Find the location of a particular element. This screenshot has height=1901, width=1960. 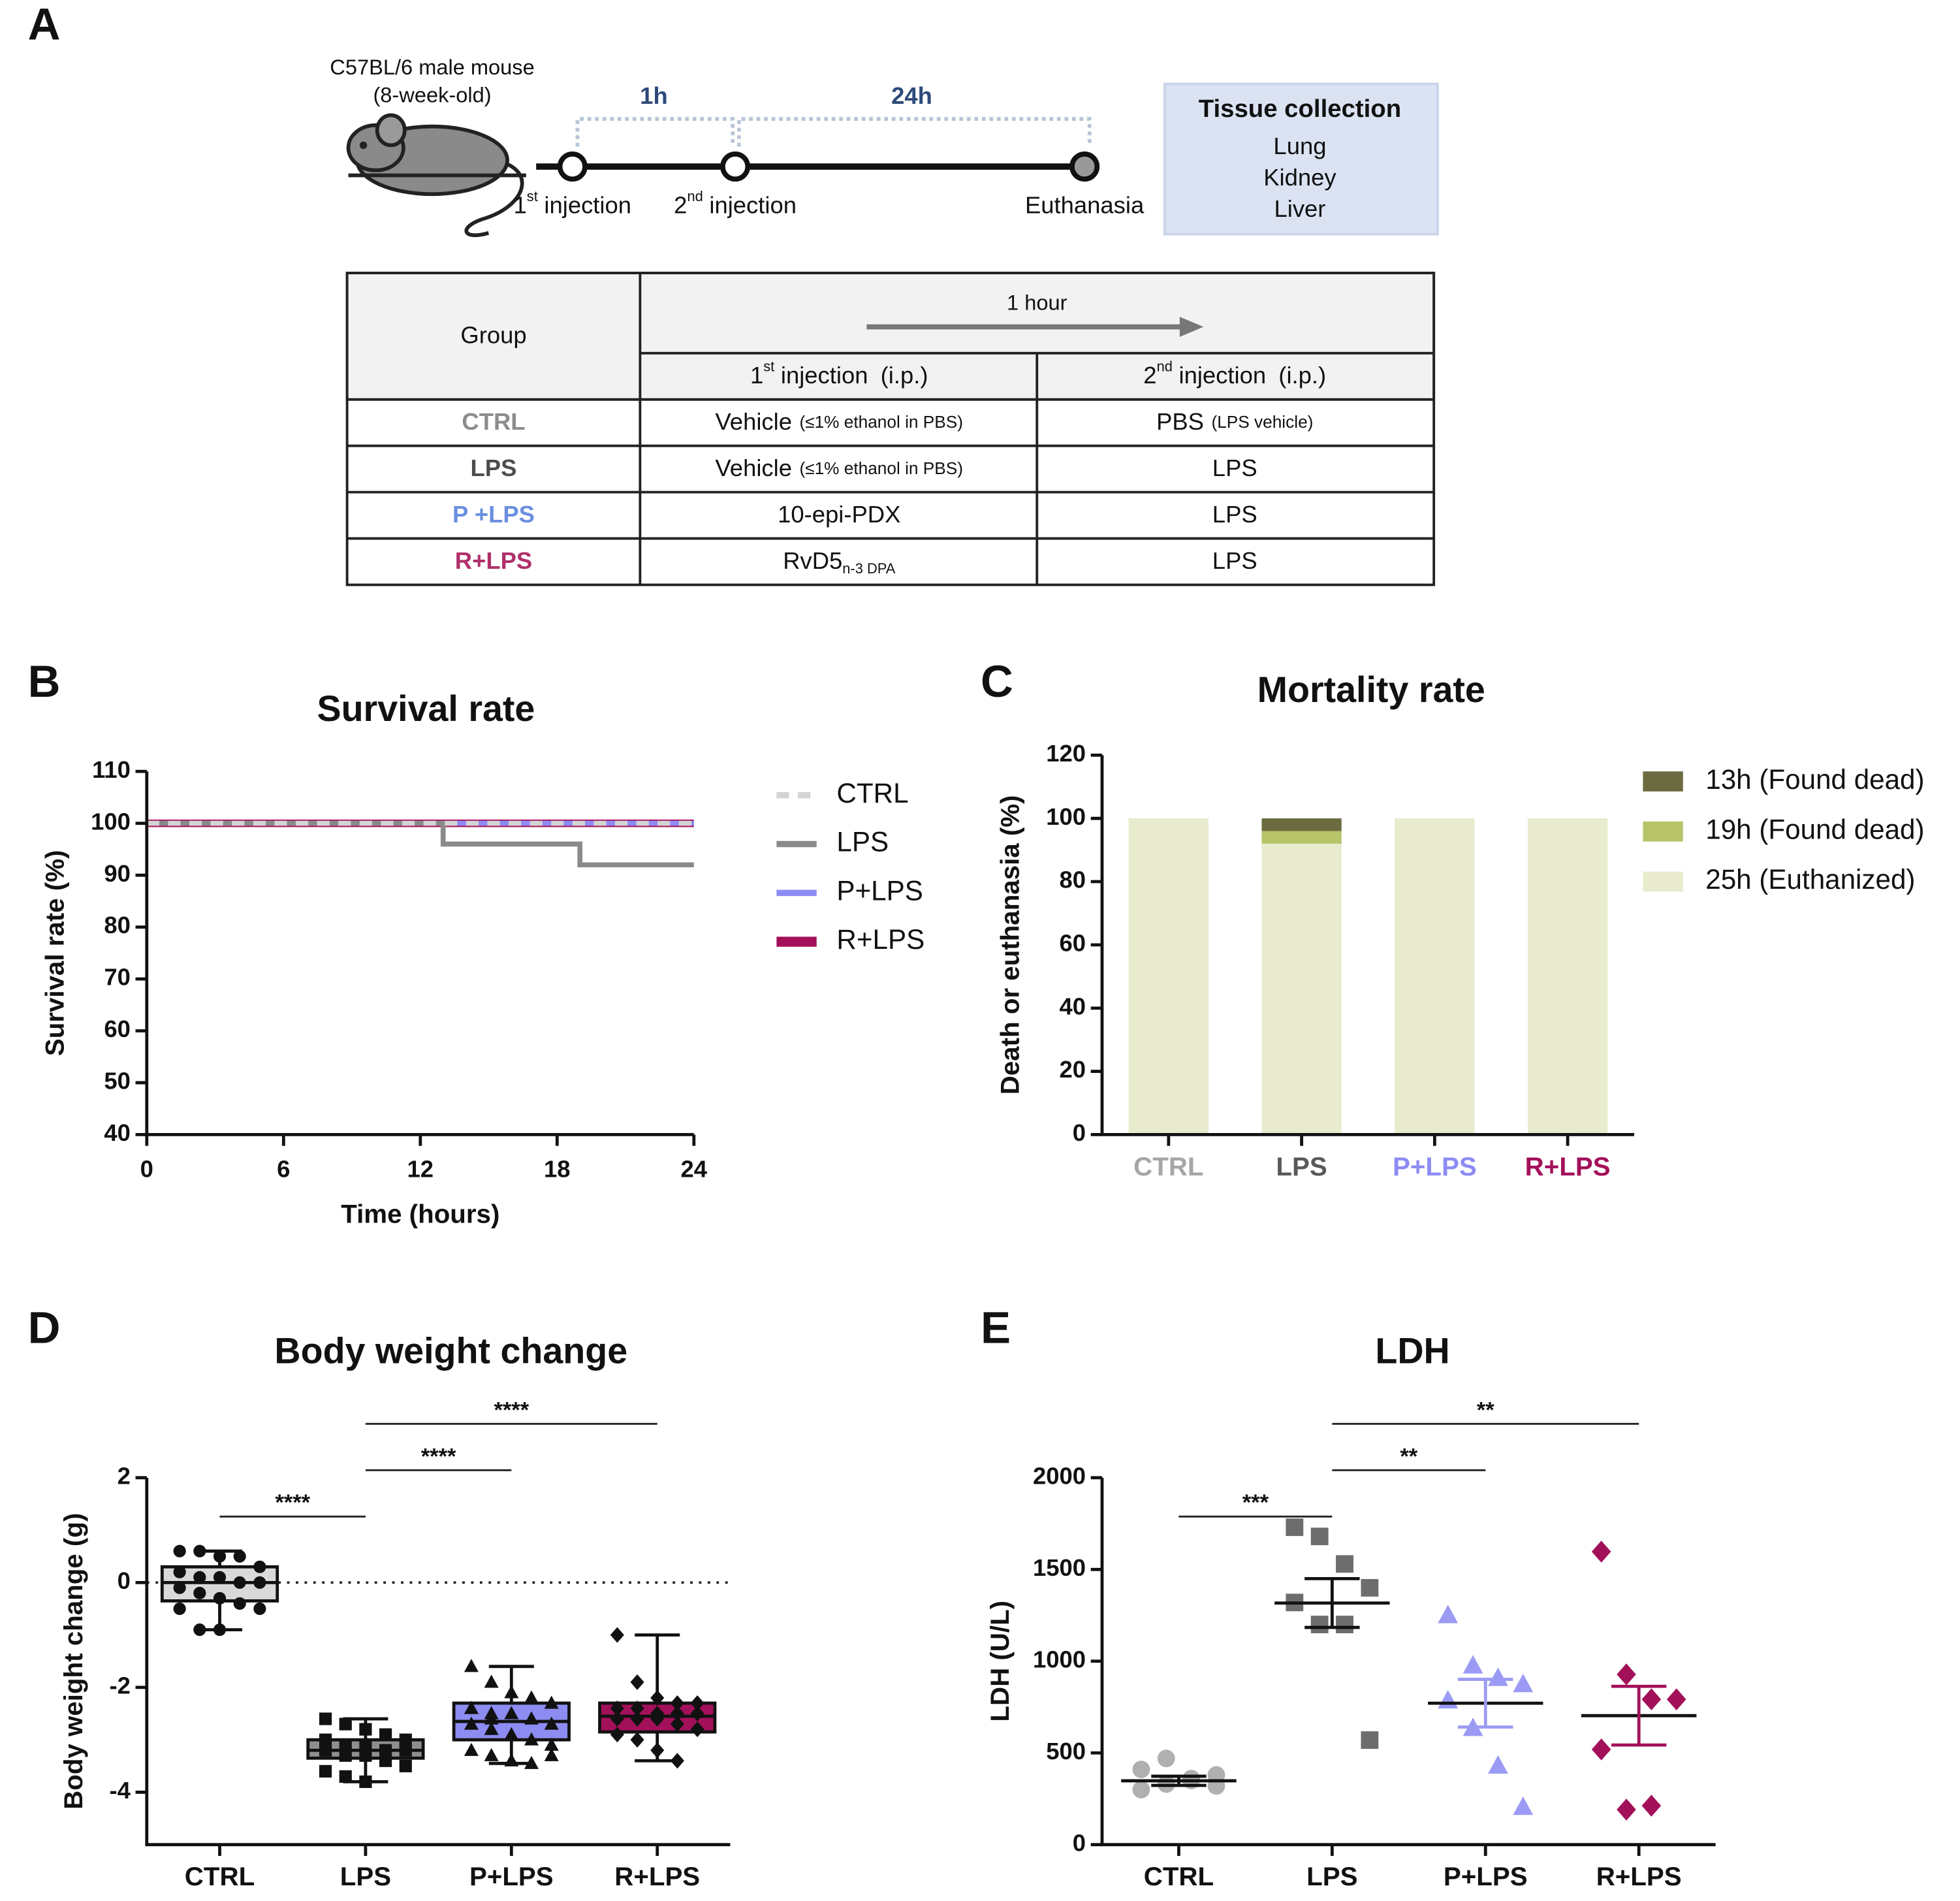

x-axis-label: Time (hours) is located at coordinates (420, 1214).